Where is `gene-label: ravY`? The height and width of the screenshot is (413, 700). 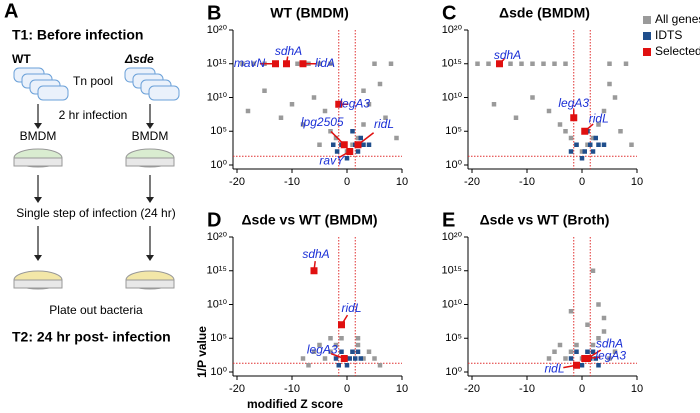 gene-label: ravY is located at coordinates (332, 161).